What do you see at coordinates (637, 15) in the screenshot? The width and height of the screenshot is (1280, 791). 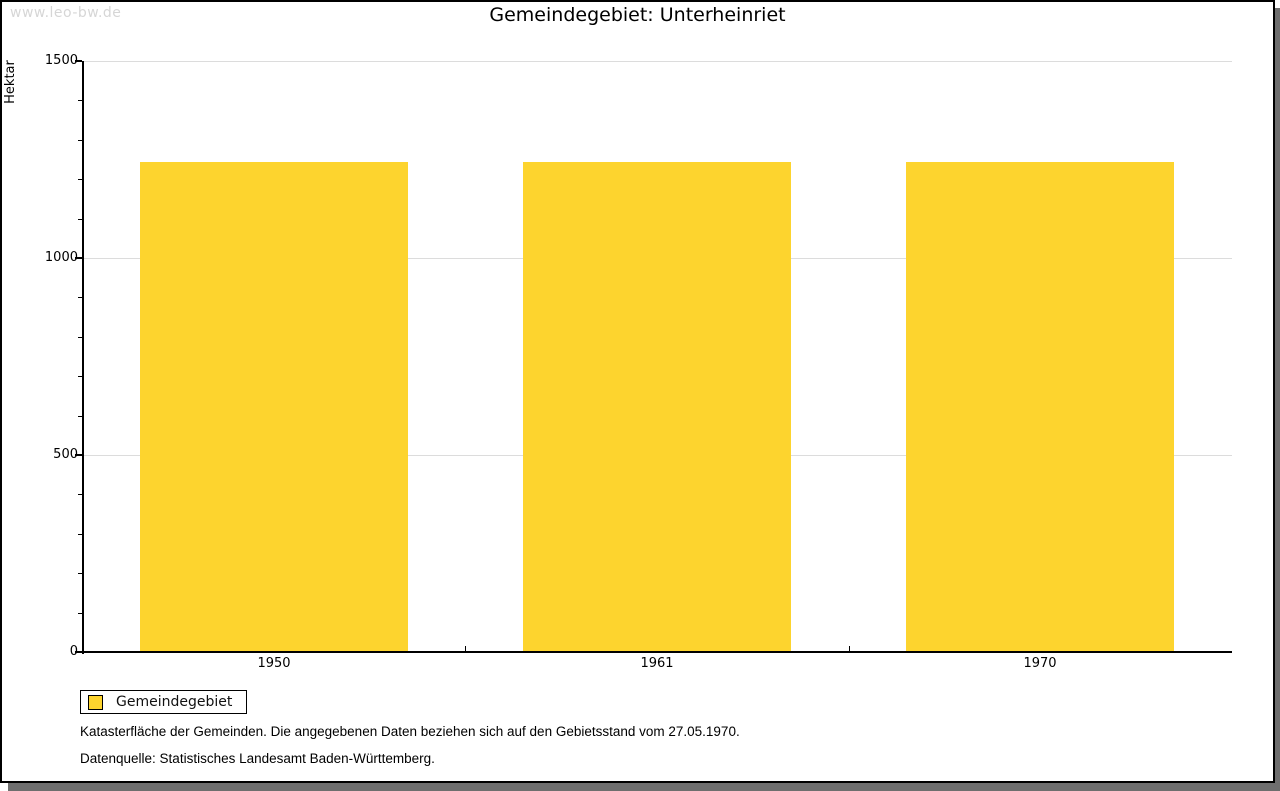 I see `chart-title: Gemeindegebiet: Unterheinriet` at bounding box center [637, 15].